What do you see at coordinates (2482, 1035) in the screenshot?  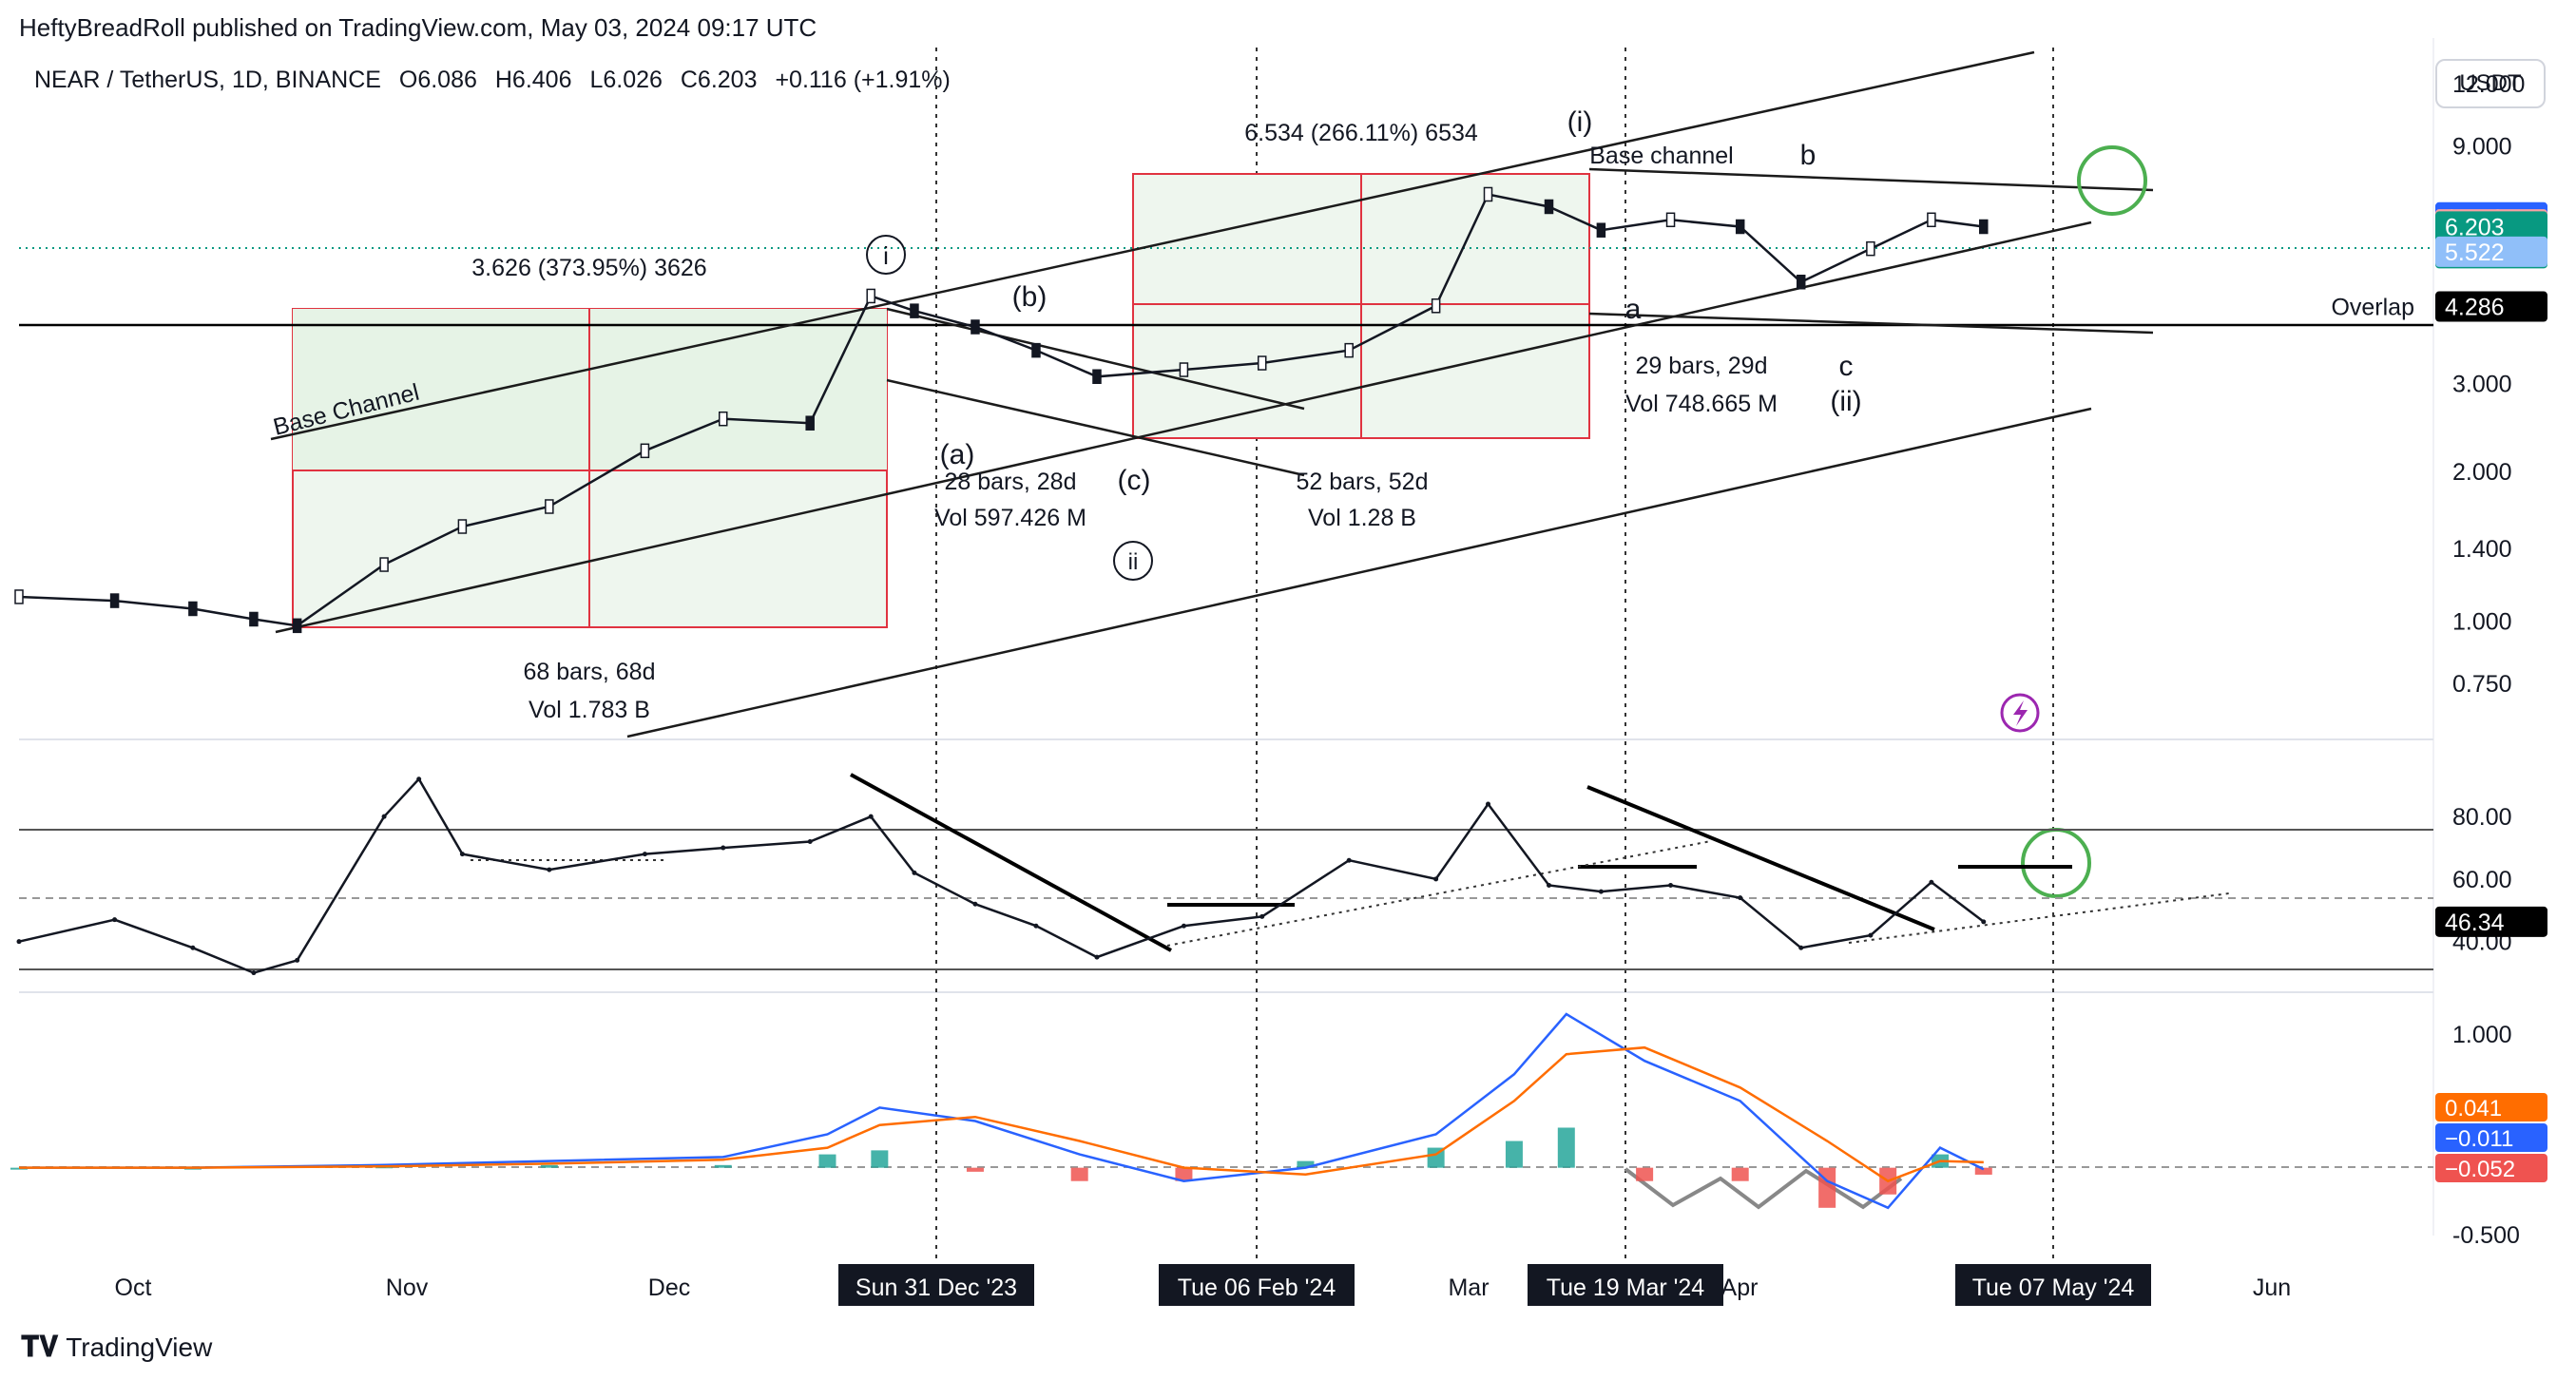 I see `macd-axis-tick: 1.000` at bounding box center [2482, 1035].